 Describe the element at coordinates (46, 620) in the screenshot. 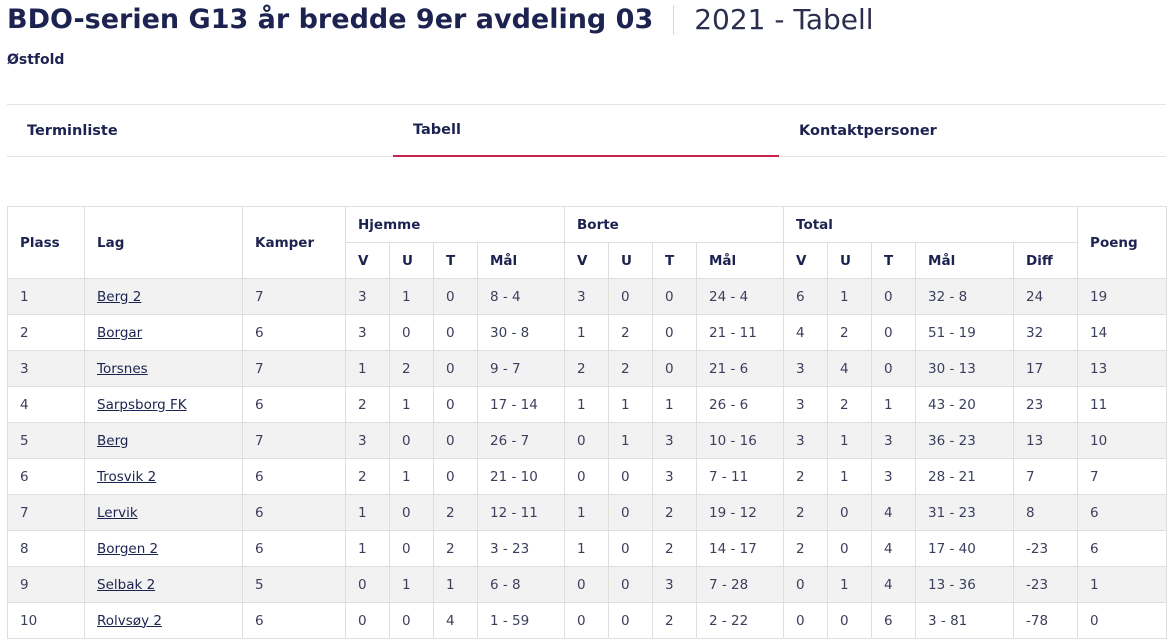

I see `cell-plass: 10` at that location.